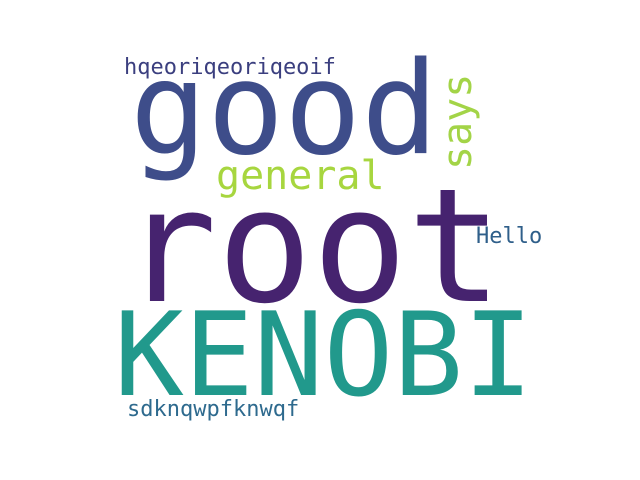  Describe the element at coordinates (213, 409) in the screenshot. I see `word-sdknqwpfknwqf: sdknqwpfknwqf` at that location.